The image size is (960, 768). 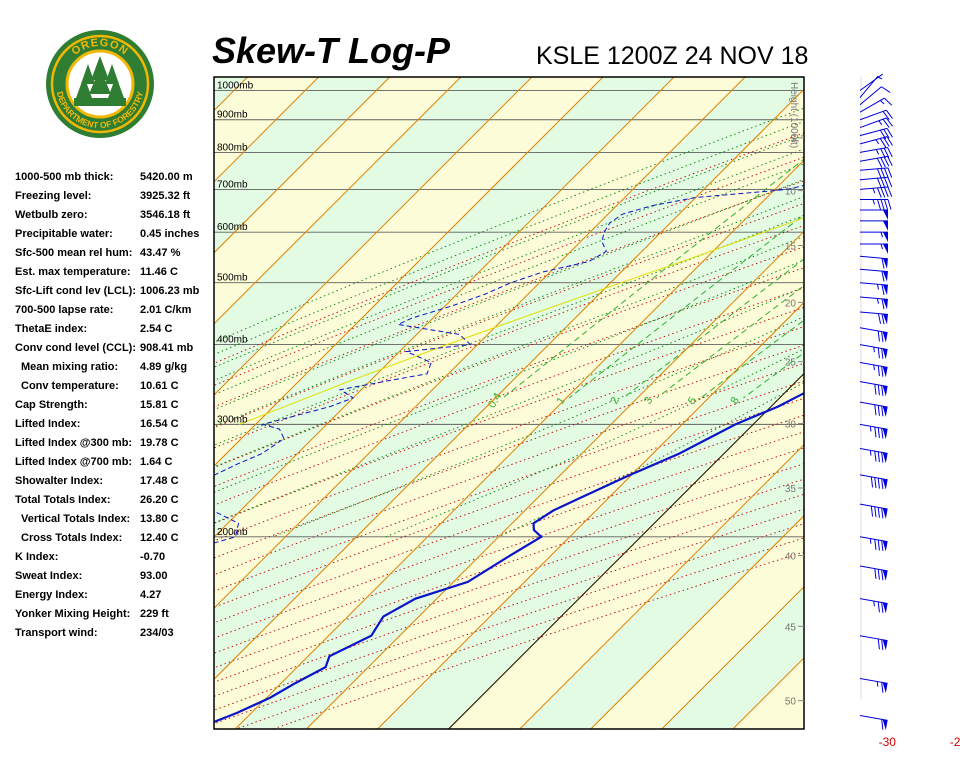 I want to click on index-label: Sfc-Lift cond lev (LCL):, so click(x=75, y=291).